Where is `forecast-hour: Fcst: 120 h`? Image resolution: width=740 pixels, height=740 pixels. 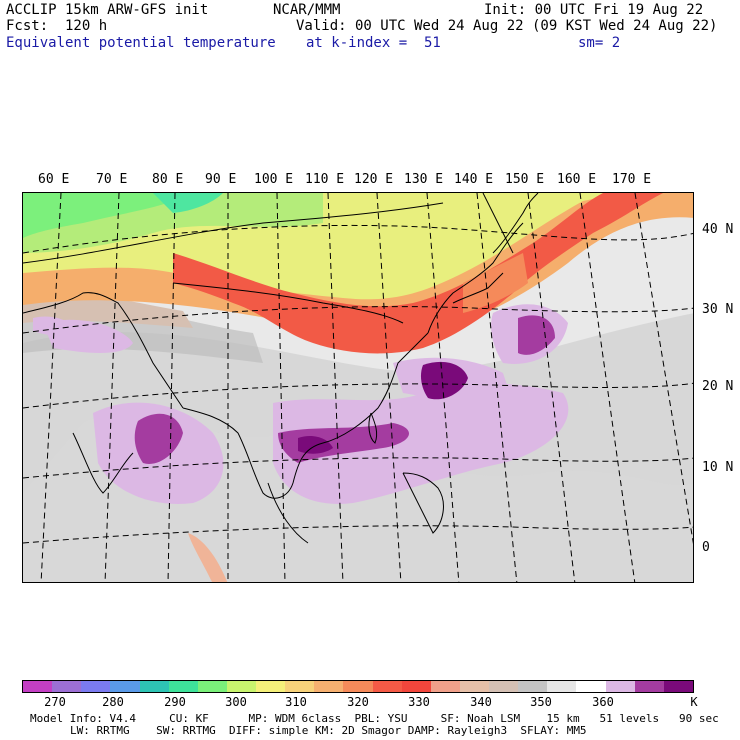
forecast-hour: Fcst: 120 h is located at coordinates (57, 26).